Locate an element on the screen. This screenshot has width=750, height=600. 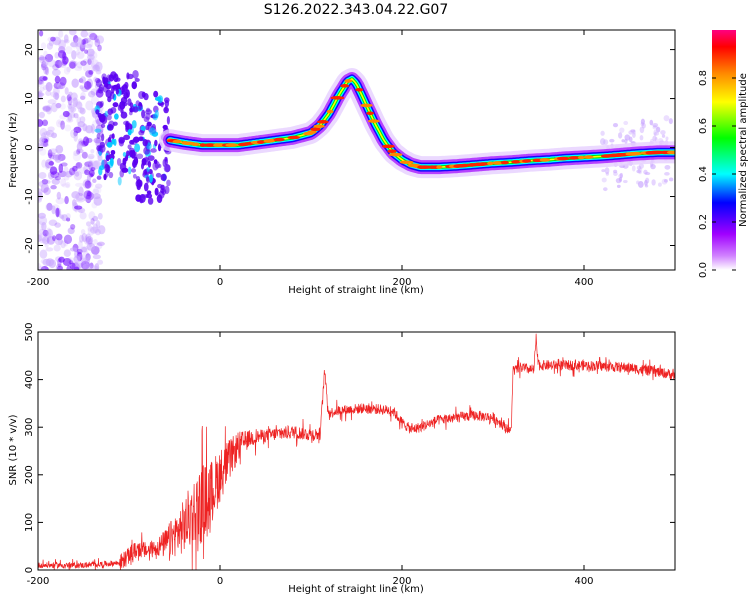
y-tick-label: 100 is located at coordinates (29, 522).